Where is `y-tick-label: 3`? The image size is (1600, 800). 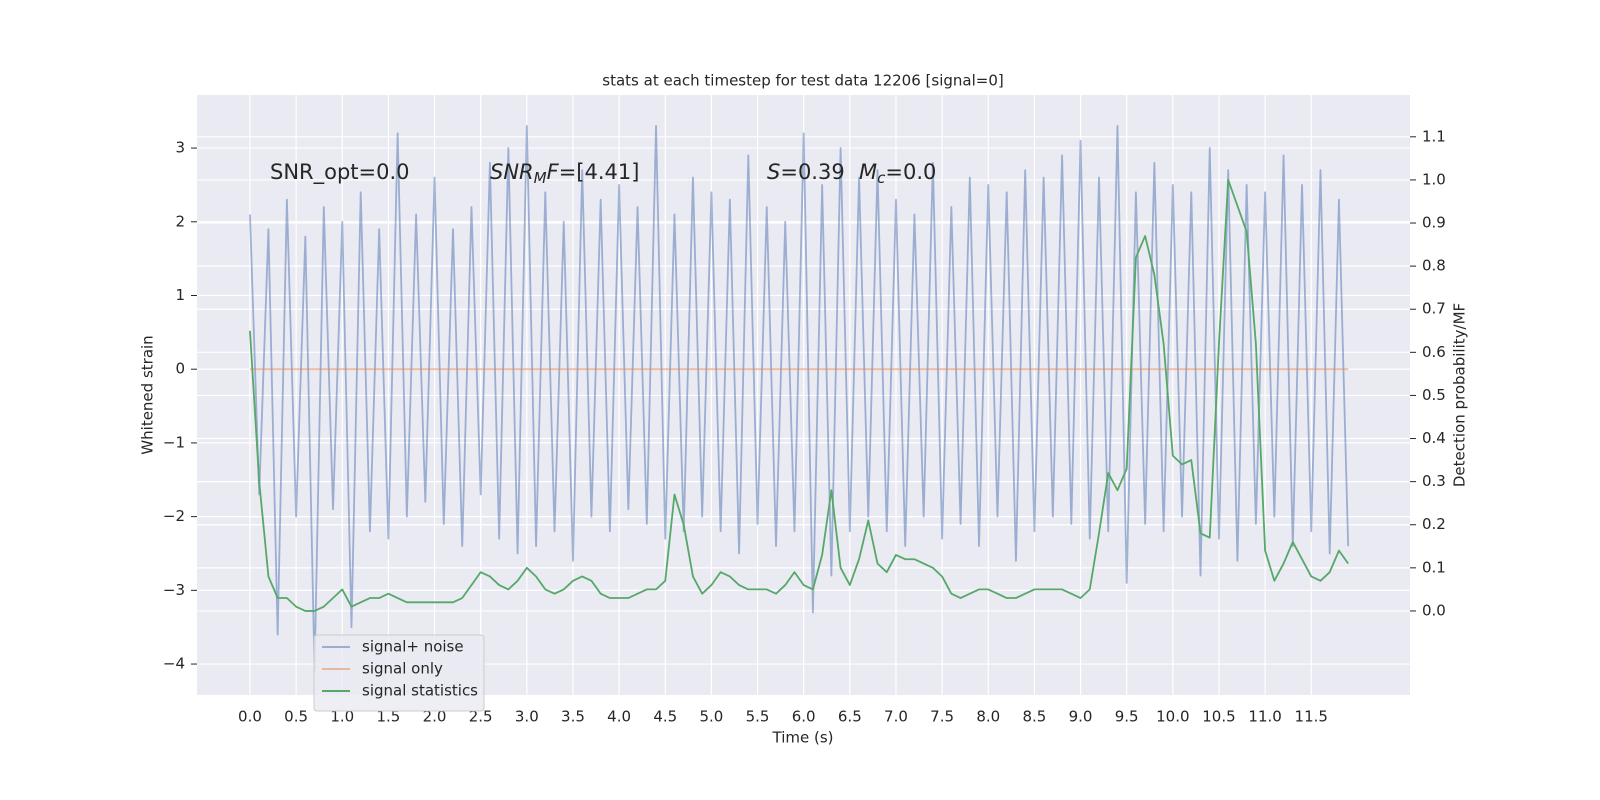 y-tick-label: 3 is located at coordinates (180, 148).